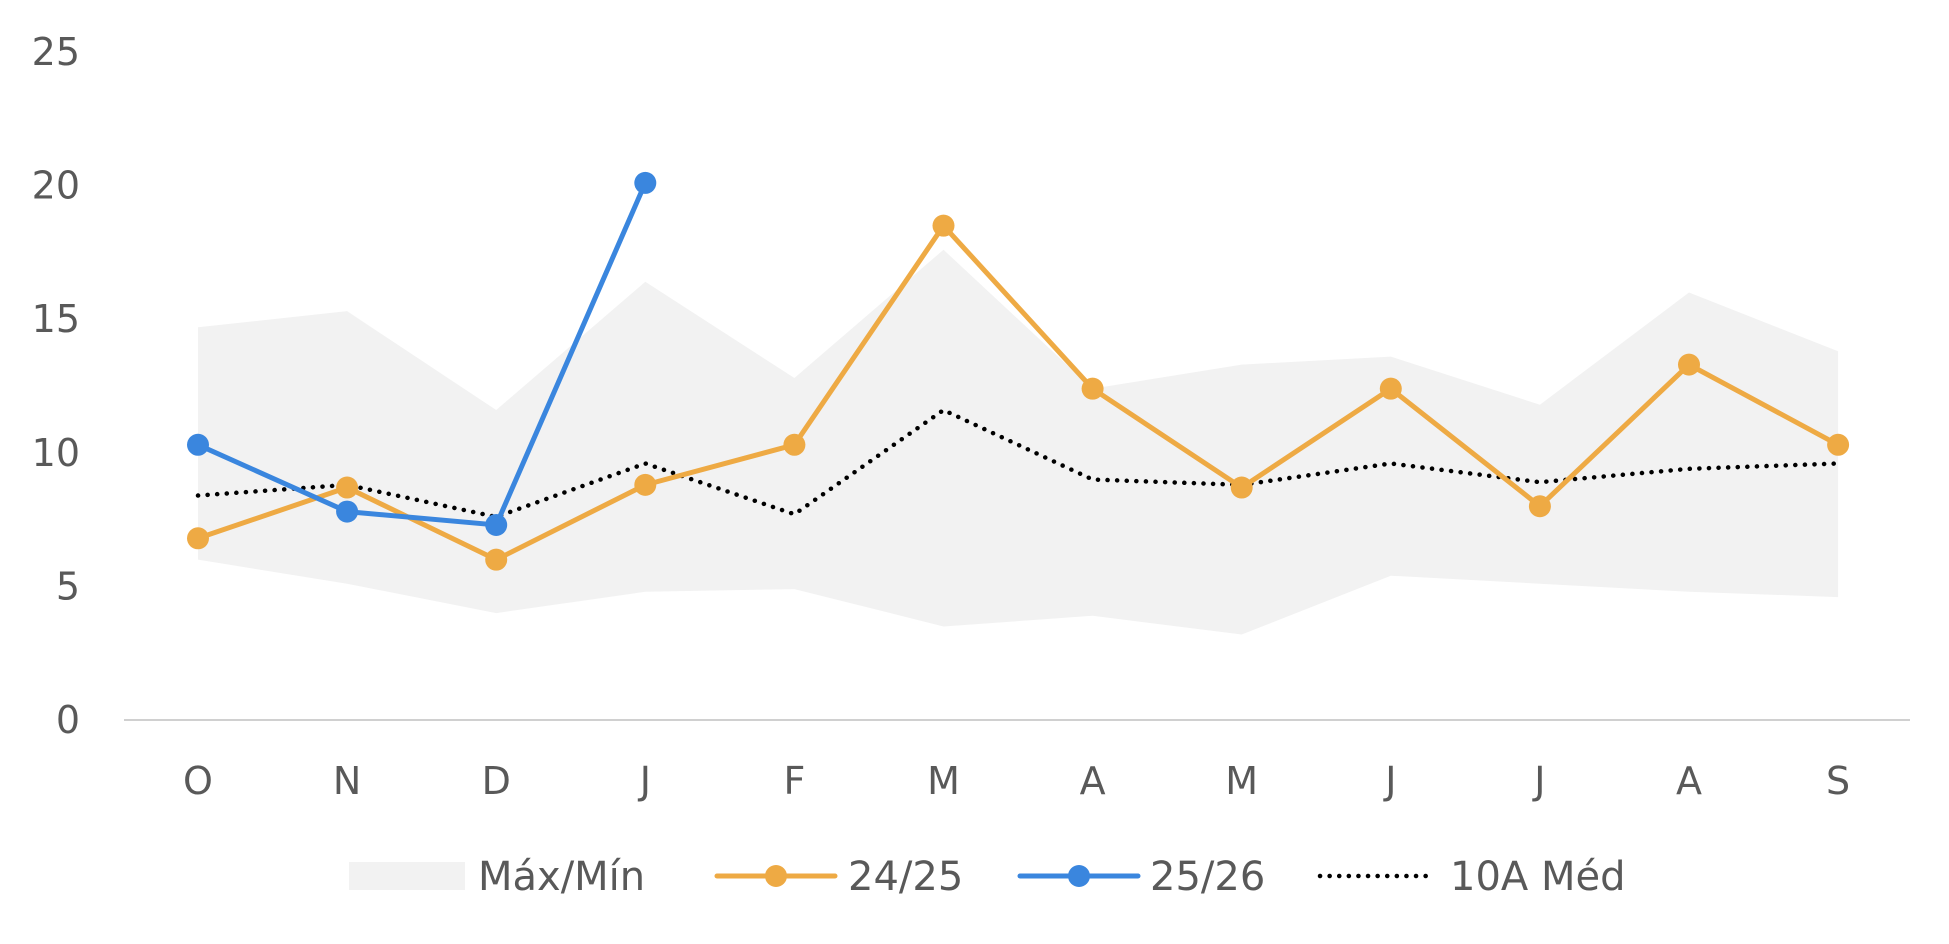 Image resolution: width=1949 pixels, height=944 pixels. I want to click on legend-label: 10A Méd, so click(1538, 877).